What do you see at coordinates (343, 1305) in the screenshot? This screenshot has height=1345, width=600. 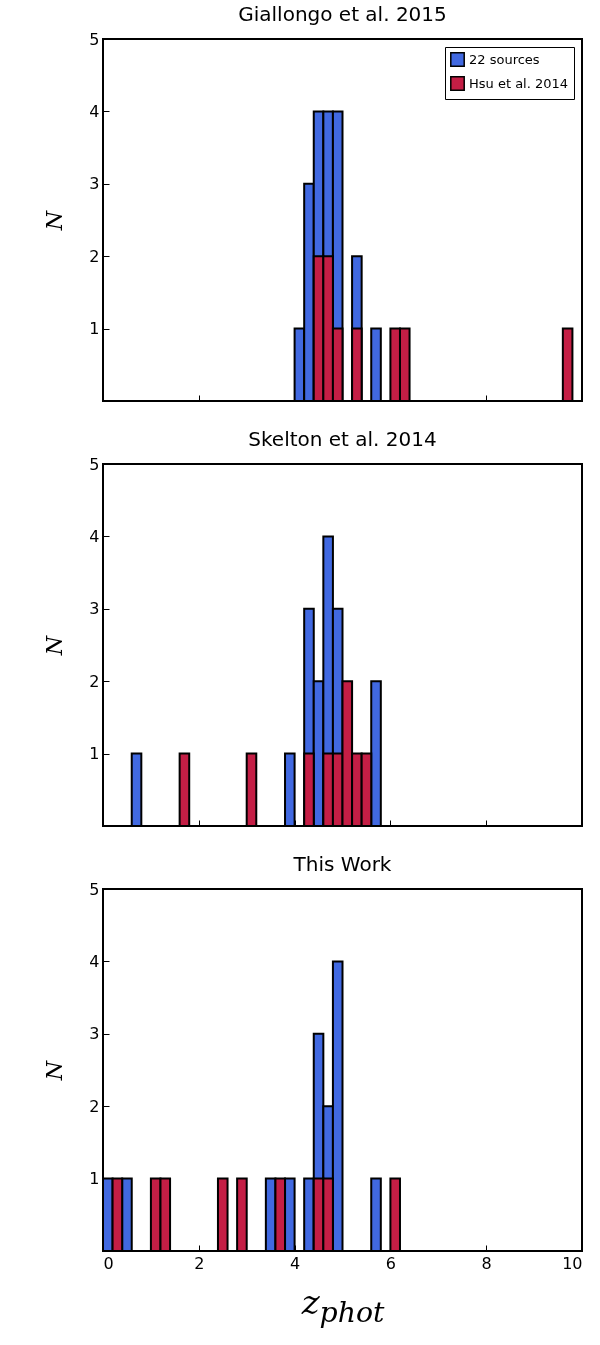 I see `x-axis-title: z$_{phot}$` at bounding box center [343, 1305].